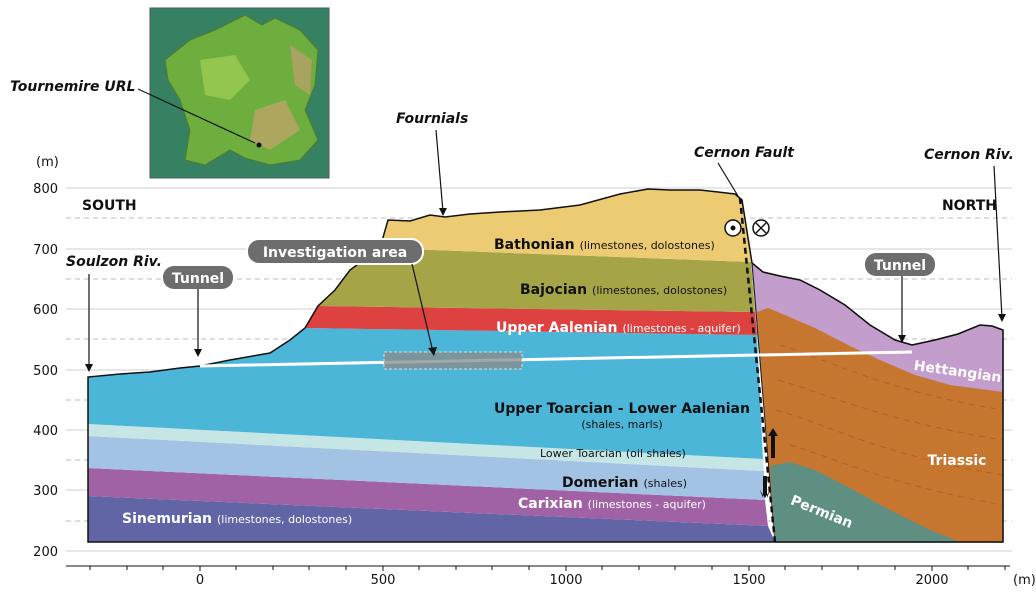  Describe the element at coordinates (45, 491) in the screenshot. I see `y-tick-300: 300` at that location.